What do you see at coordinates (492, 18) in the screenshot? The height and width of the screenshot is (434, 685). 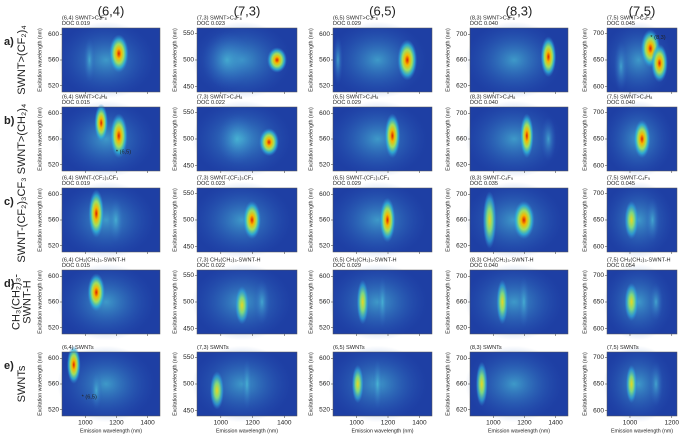 I see `panel-label: (8,3) SWNT>C₄F₈` at bounding box center [492, 18].